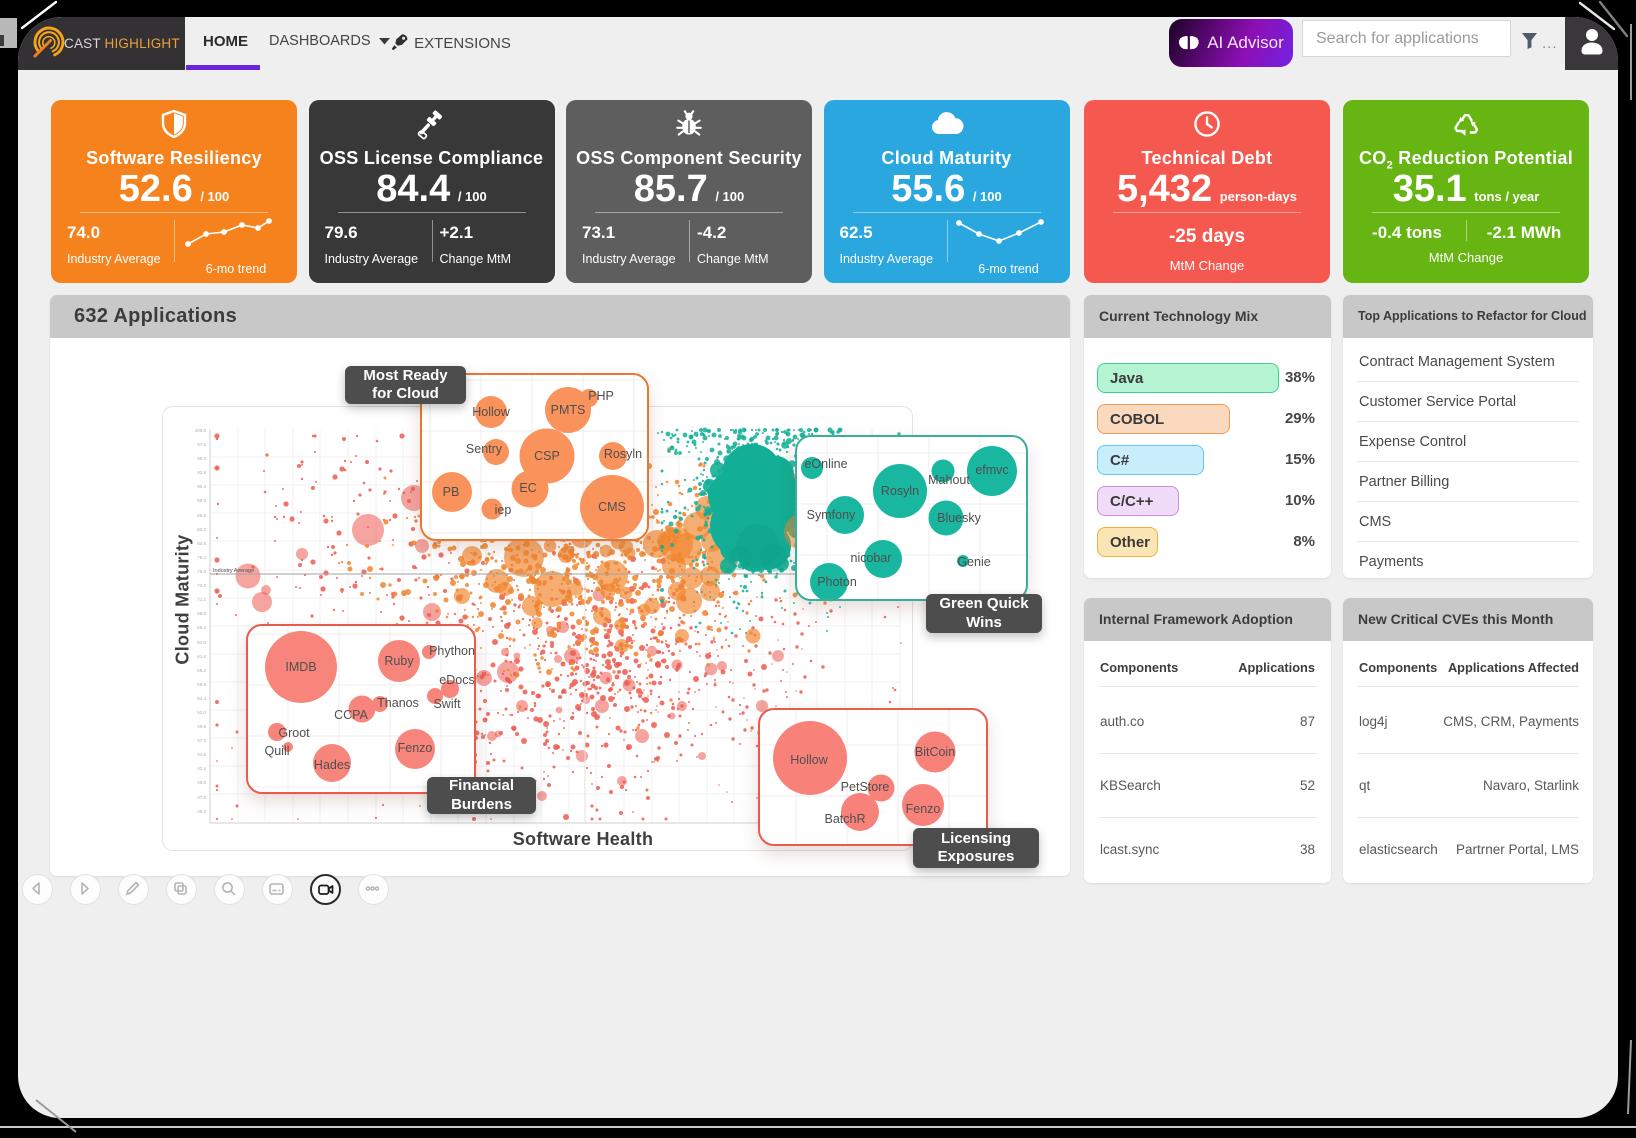  Describe the element at coordinates (201, 585) in the screenshot. I see `svg-text: 73.6` at that location.